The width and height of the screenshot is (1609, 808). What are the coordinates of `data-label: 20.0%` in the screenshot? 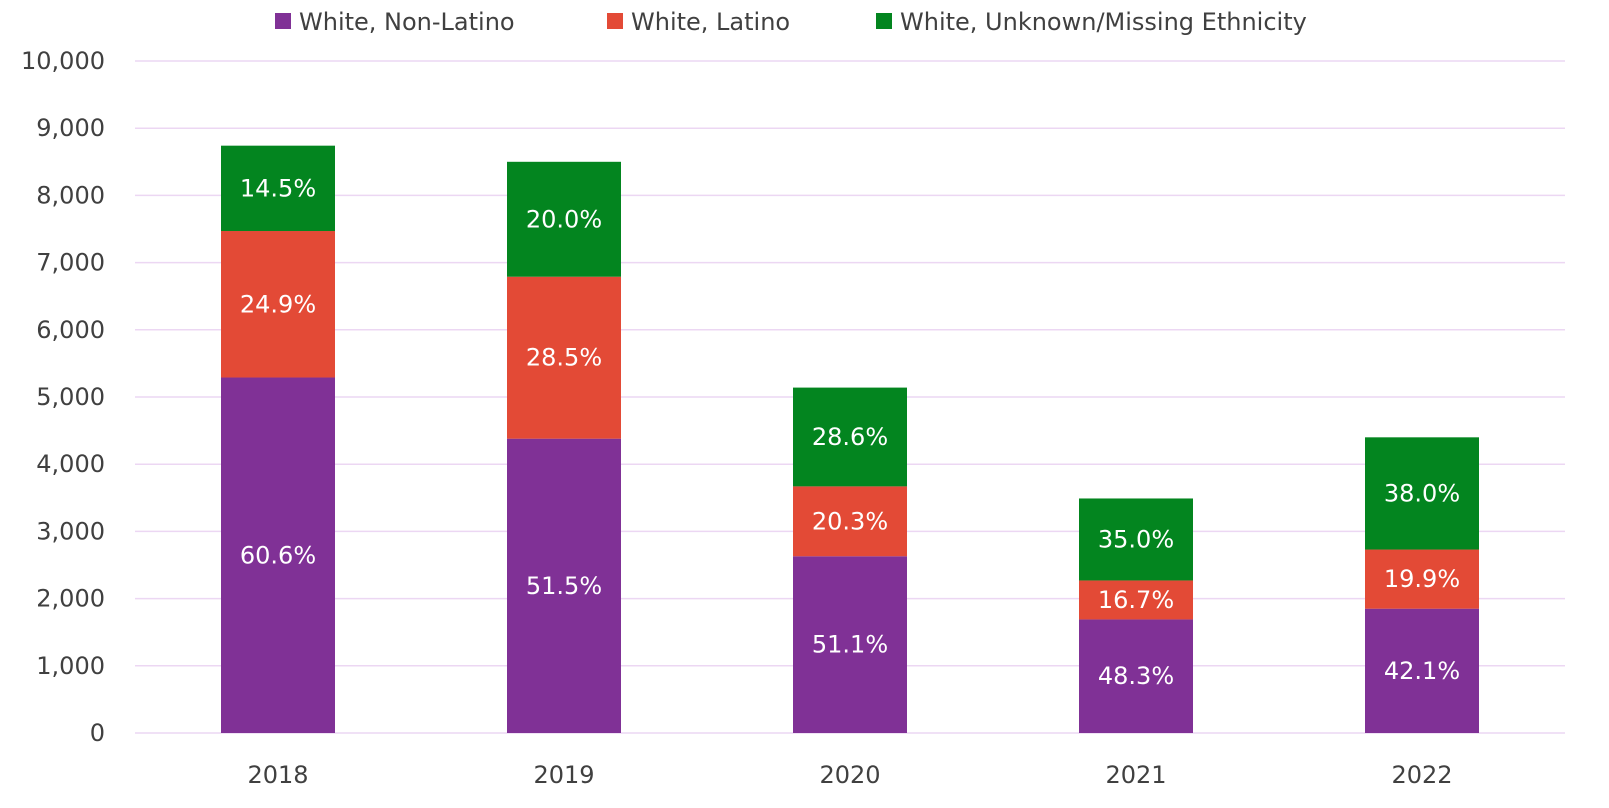 It's located at (564, 219).